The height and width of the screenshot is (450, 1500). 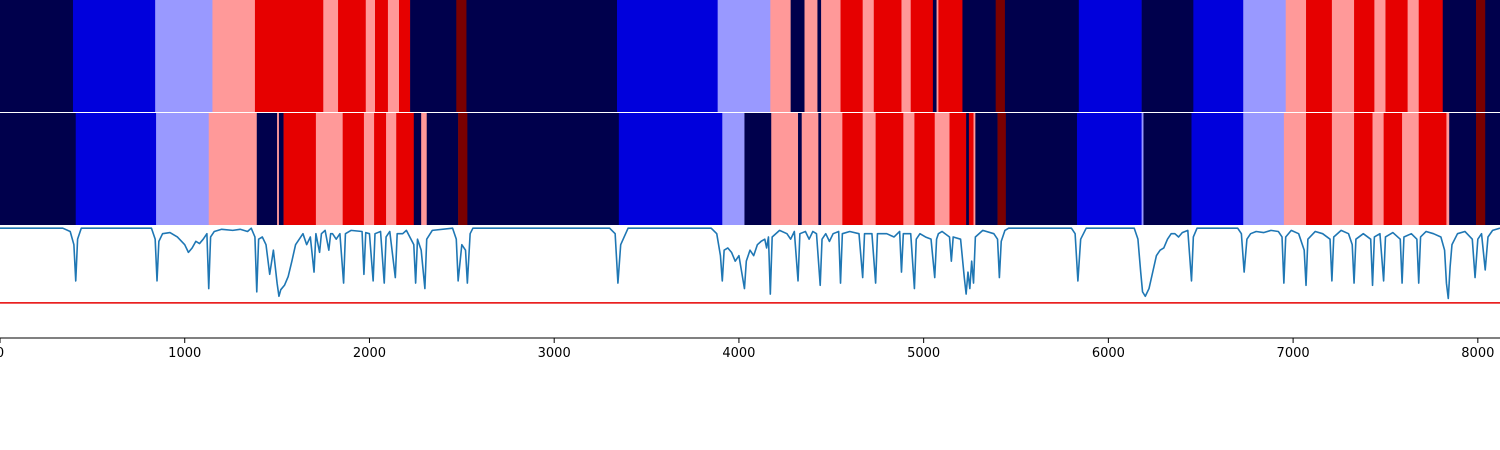 What do you see at coordinates (1293, 353) in the screenshot?
I see `x-tick-label: 7000` at bounding box center [1293, 353].